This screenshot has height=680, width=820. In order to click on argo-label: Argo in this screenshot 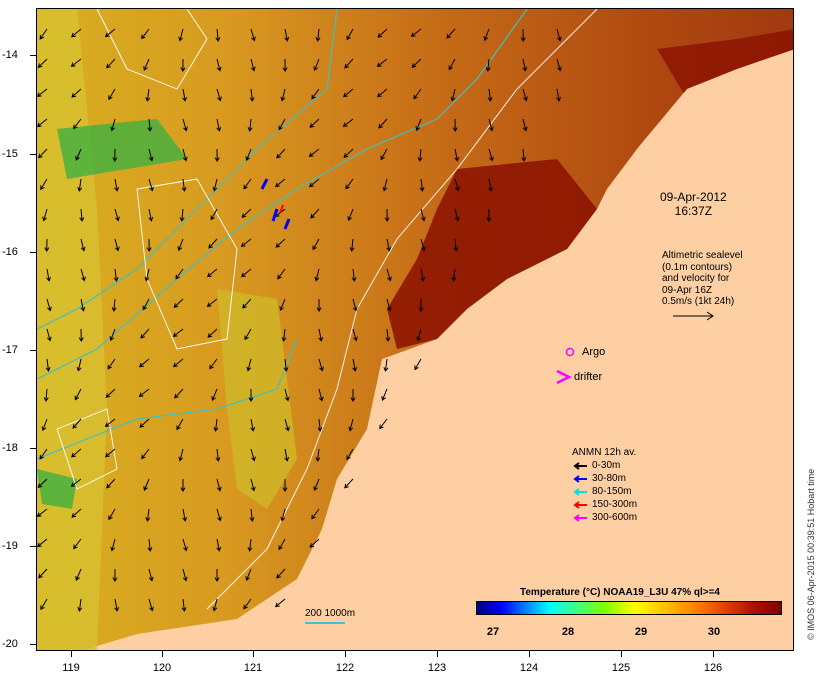, I will do `click(594, 352)`.